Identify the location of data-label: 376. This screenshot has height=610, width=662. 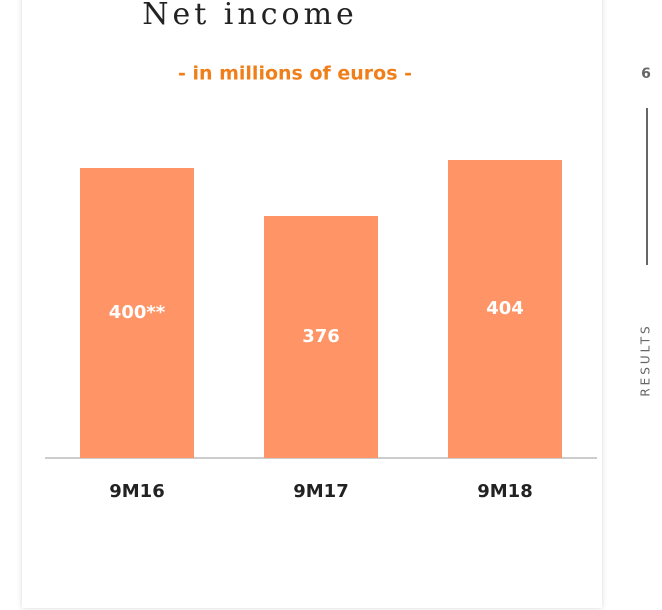
(321, 336).